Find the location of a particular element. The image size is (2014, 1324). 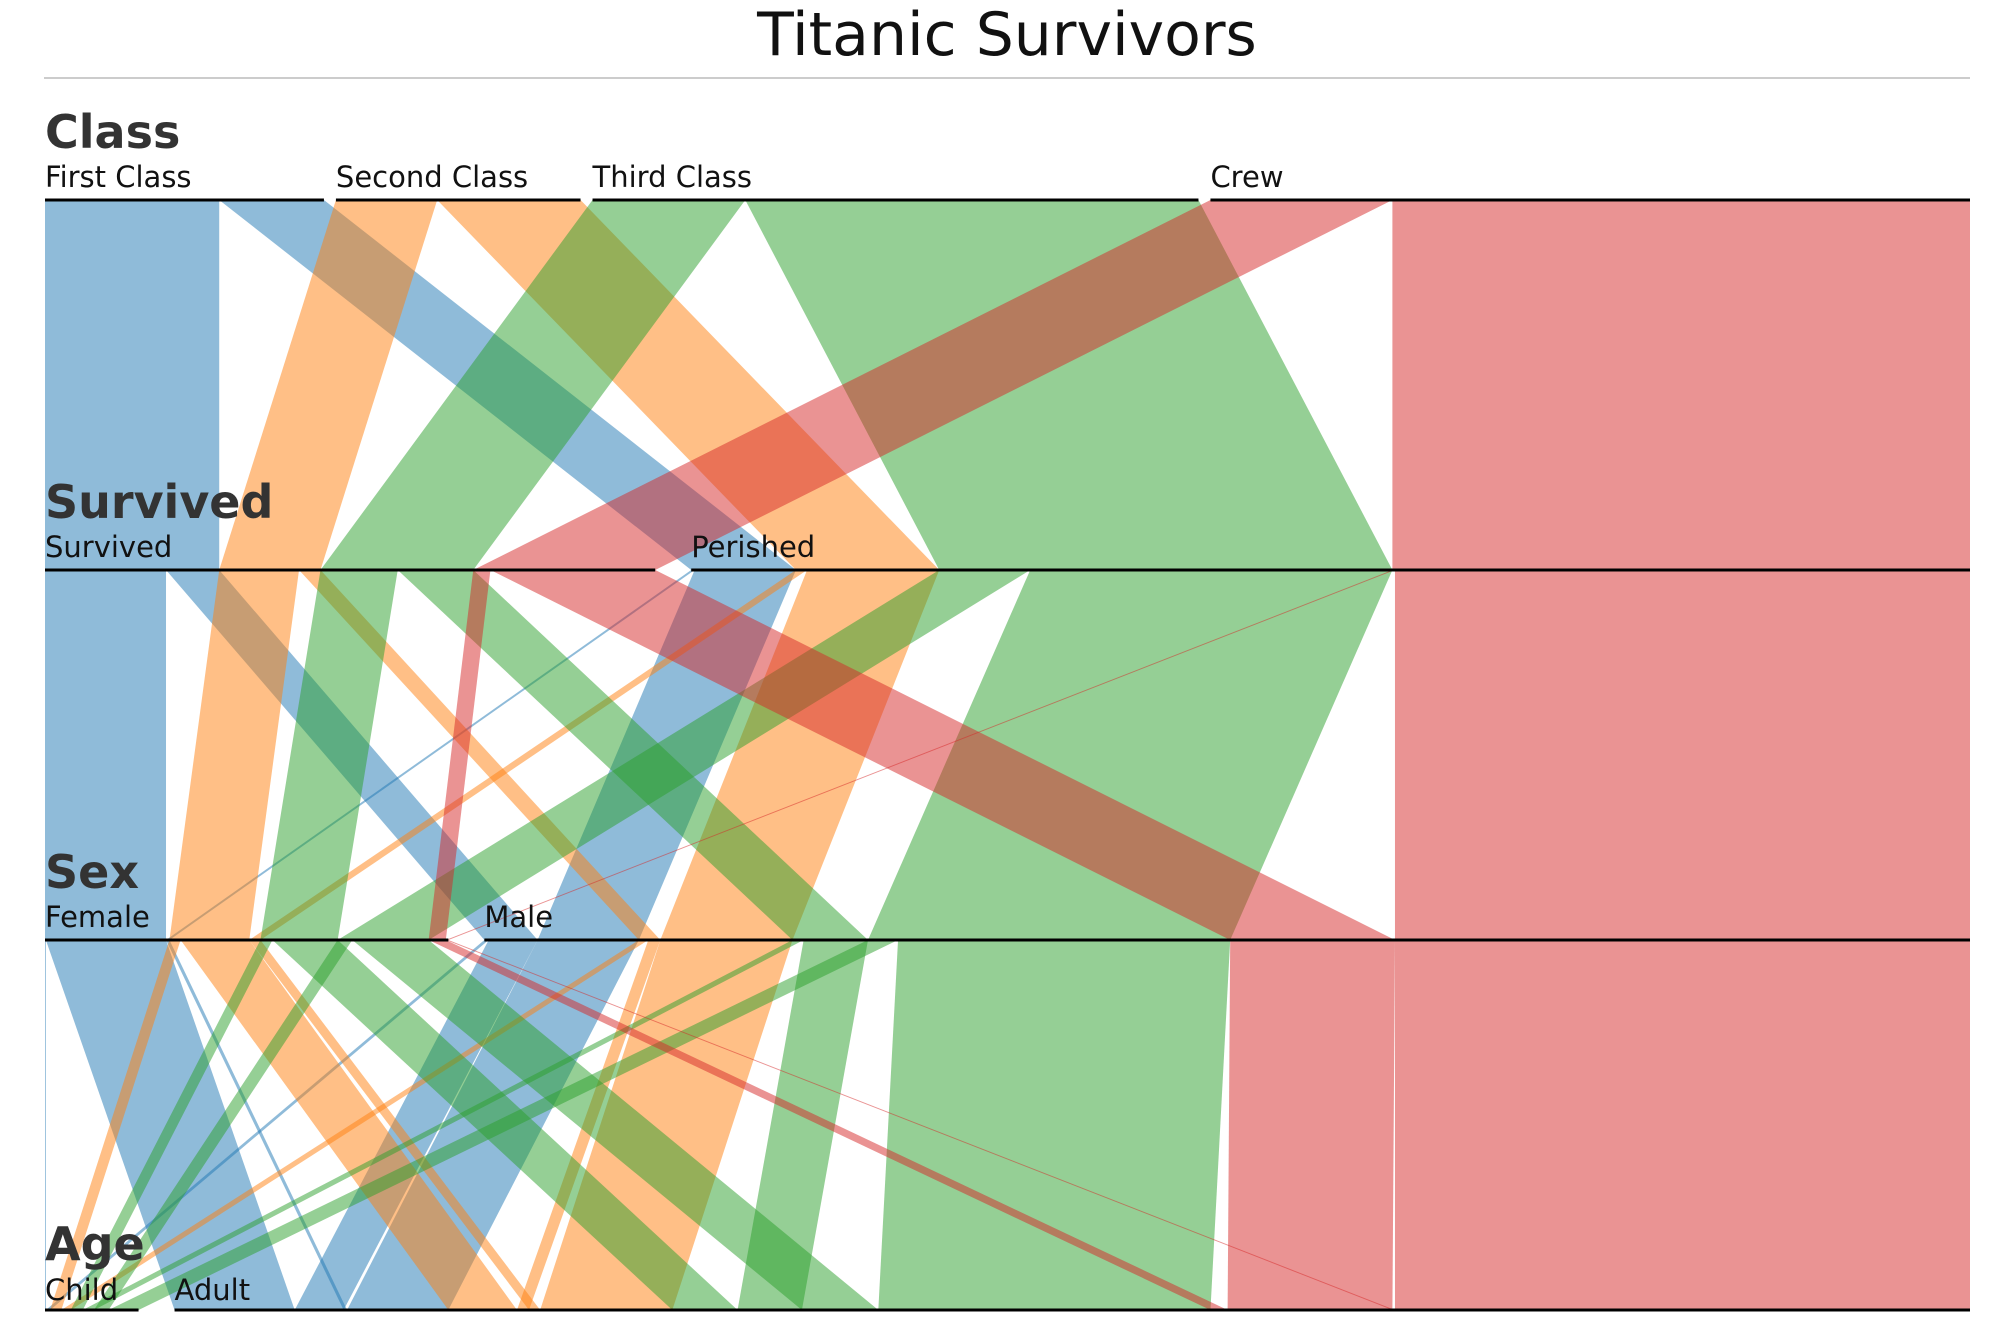

ribbon-crew-survived-male-to-adult is located at coordinates (1311, 1125).